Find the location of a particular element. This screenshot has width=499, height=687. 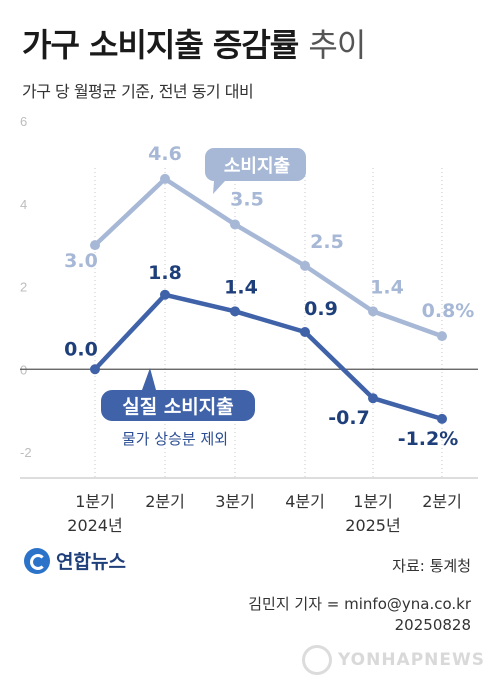

y-tick-label: -2 is located at coordinates (26, 452).